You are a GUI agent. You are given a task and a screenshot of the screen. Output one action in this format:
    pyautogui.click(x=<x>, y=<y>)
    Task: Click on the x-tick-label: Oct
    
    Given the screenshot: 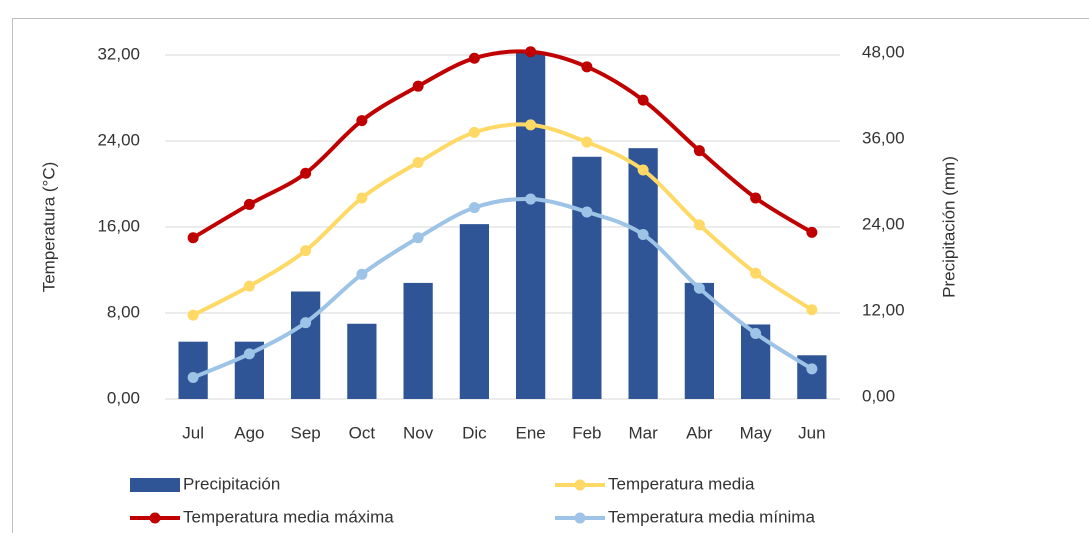 What is the action you would take?
    pyautogui.click(x=362, y=432)
    